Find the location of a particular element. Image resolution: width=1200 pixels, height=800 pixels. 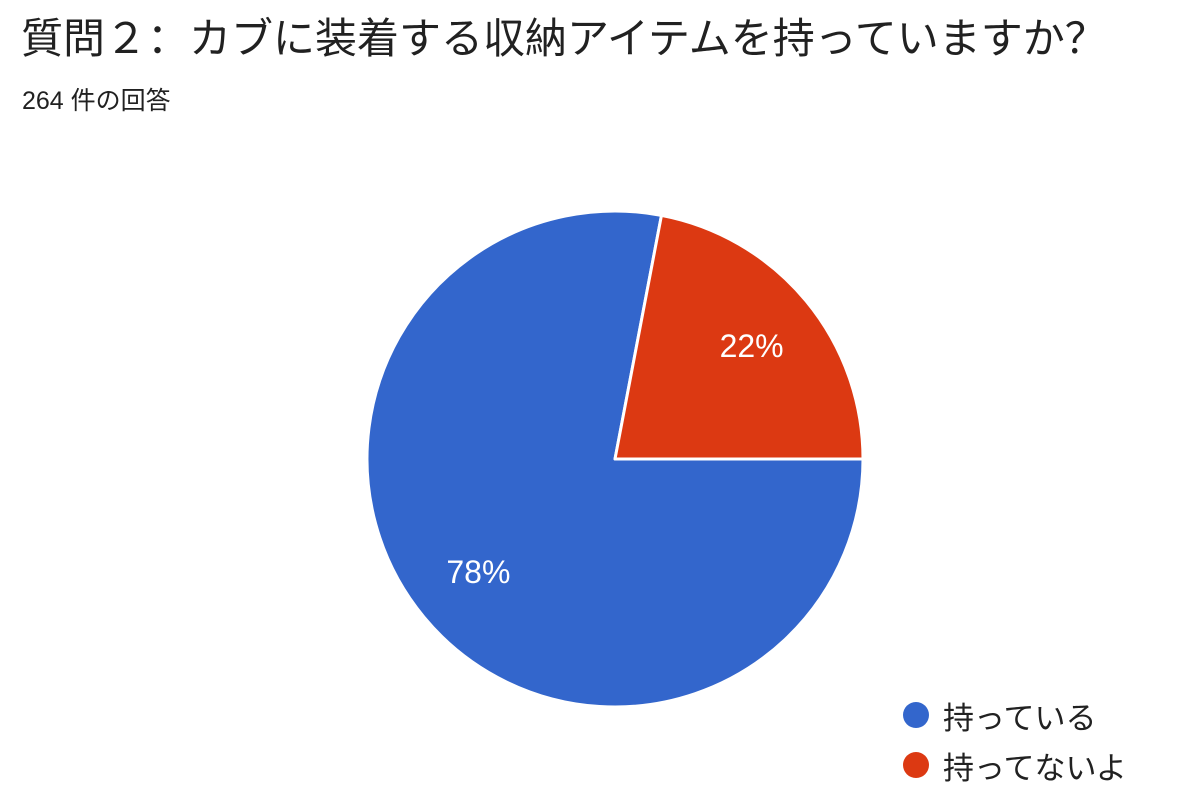

chart-legend: 持っている 持ってないよ is located at coordinates (1015, 749).